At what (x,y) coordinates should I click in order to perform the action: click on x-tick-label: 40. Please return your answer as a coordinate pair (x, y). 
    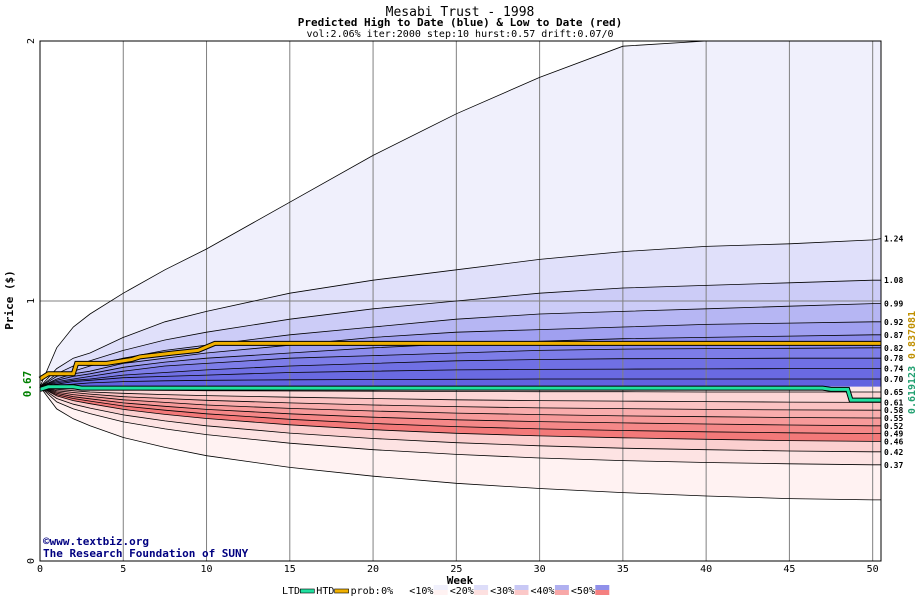
    Looking at the image, I should click on (706, 569).